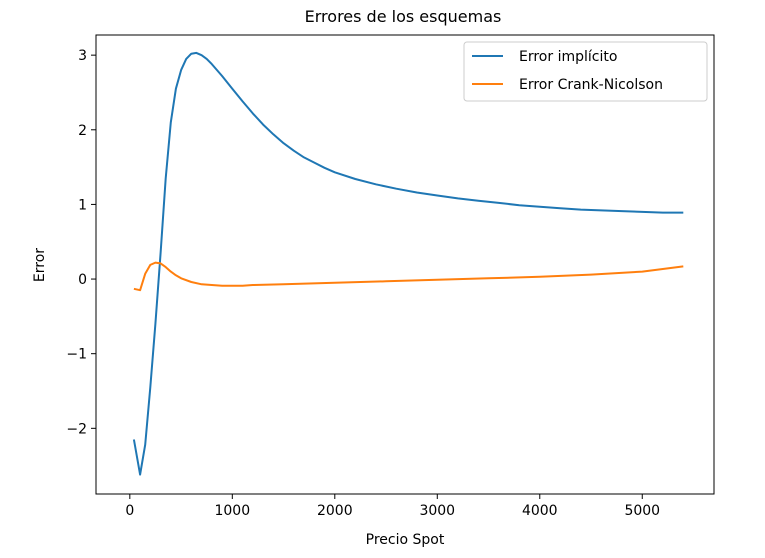  What do you see at coordinates (82, 131) in the screenshot?
I see `y-tick-label: 2` at bounding box center [82, 131].